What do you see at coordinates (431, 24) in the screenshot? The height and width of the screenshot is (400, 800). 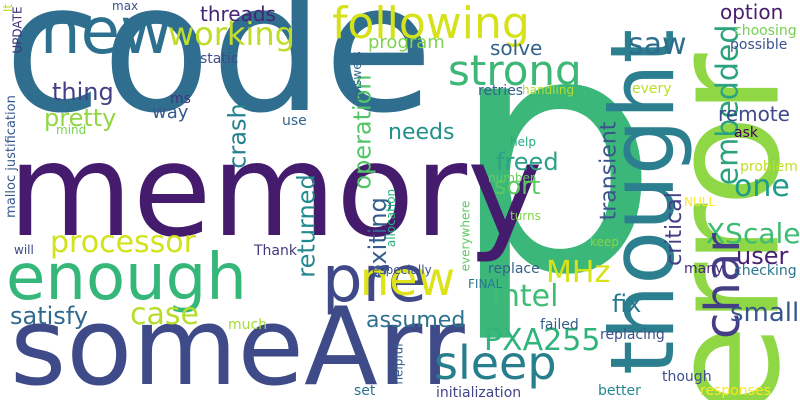 I see `word-following: following` at bounding box center [431, 24].